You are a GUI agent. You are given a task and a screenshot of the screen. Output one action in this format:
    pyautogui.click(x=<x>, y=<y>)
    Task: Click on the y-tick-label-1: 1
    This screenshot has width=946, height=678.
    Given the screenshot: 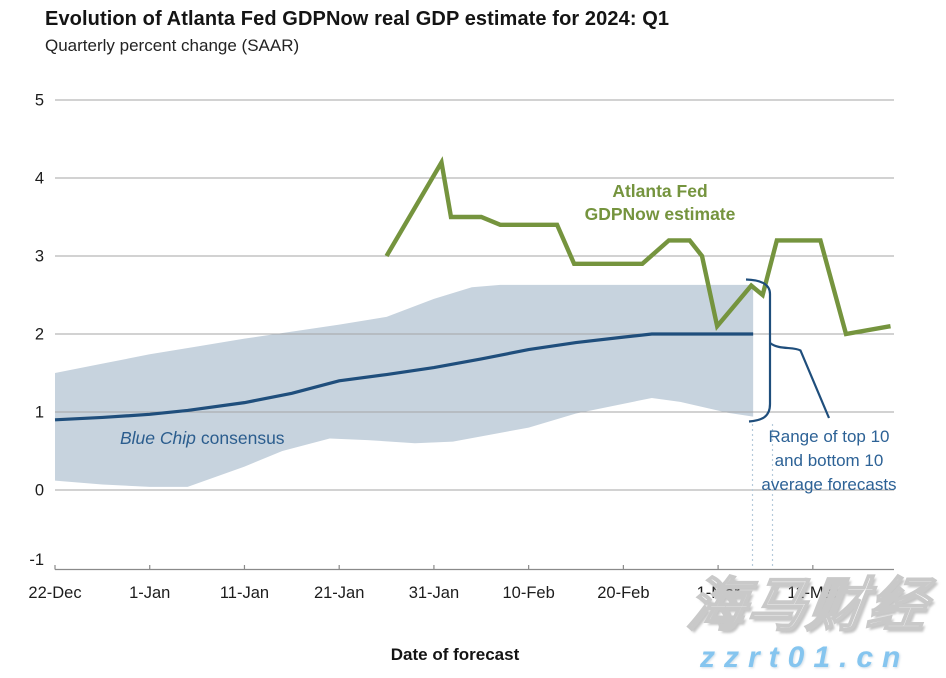 What is the action you would take?
    pyautogui.click(x=39, y=413)
    